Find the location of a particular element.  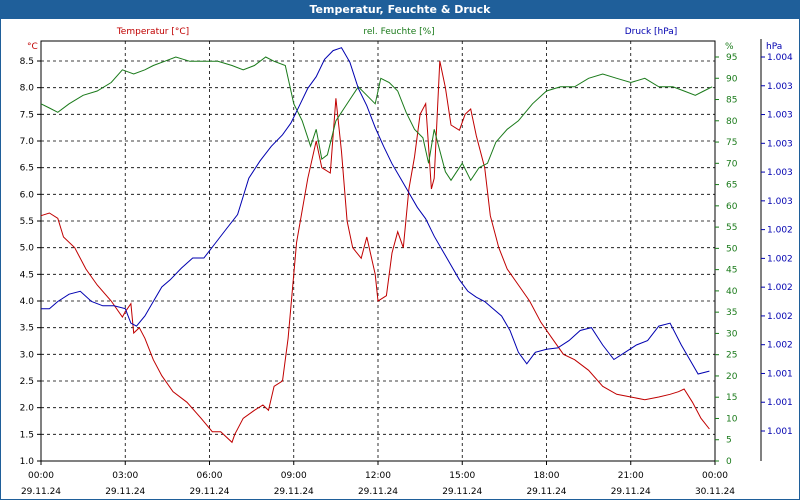

hum-tick-label: 85 is located at coordinates (731, 101).